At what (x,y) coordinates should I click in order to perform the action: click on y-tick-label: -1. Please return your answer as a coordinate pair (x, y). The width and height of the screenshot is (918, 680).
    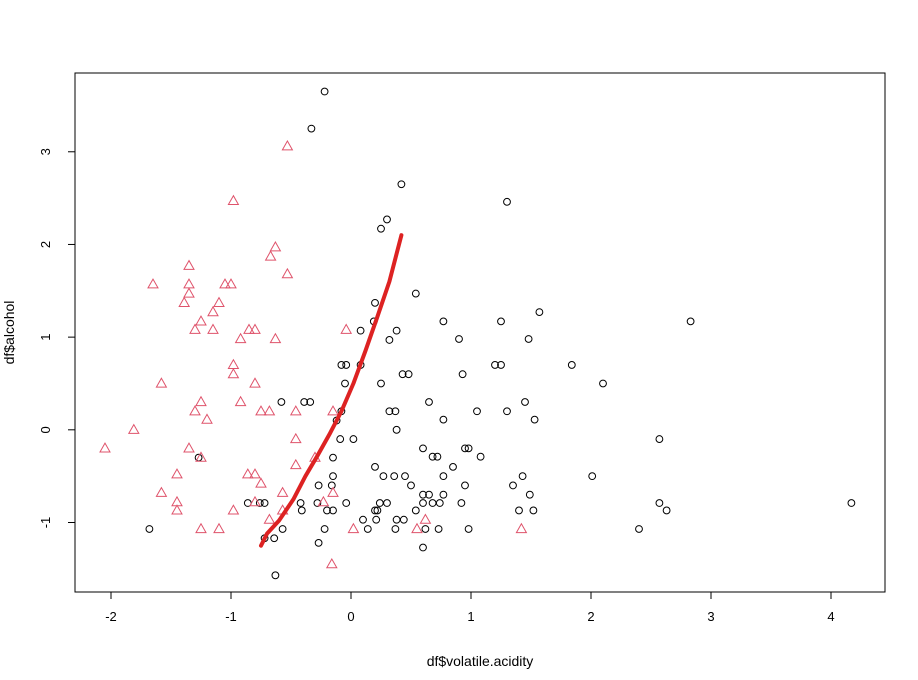
    Looking at the image, I should click on (45, 523).